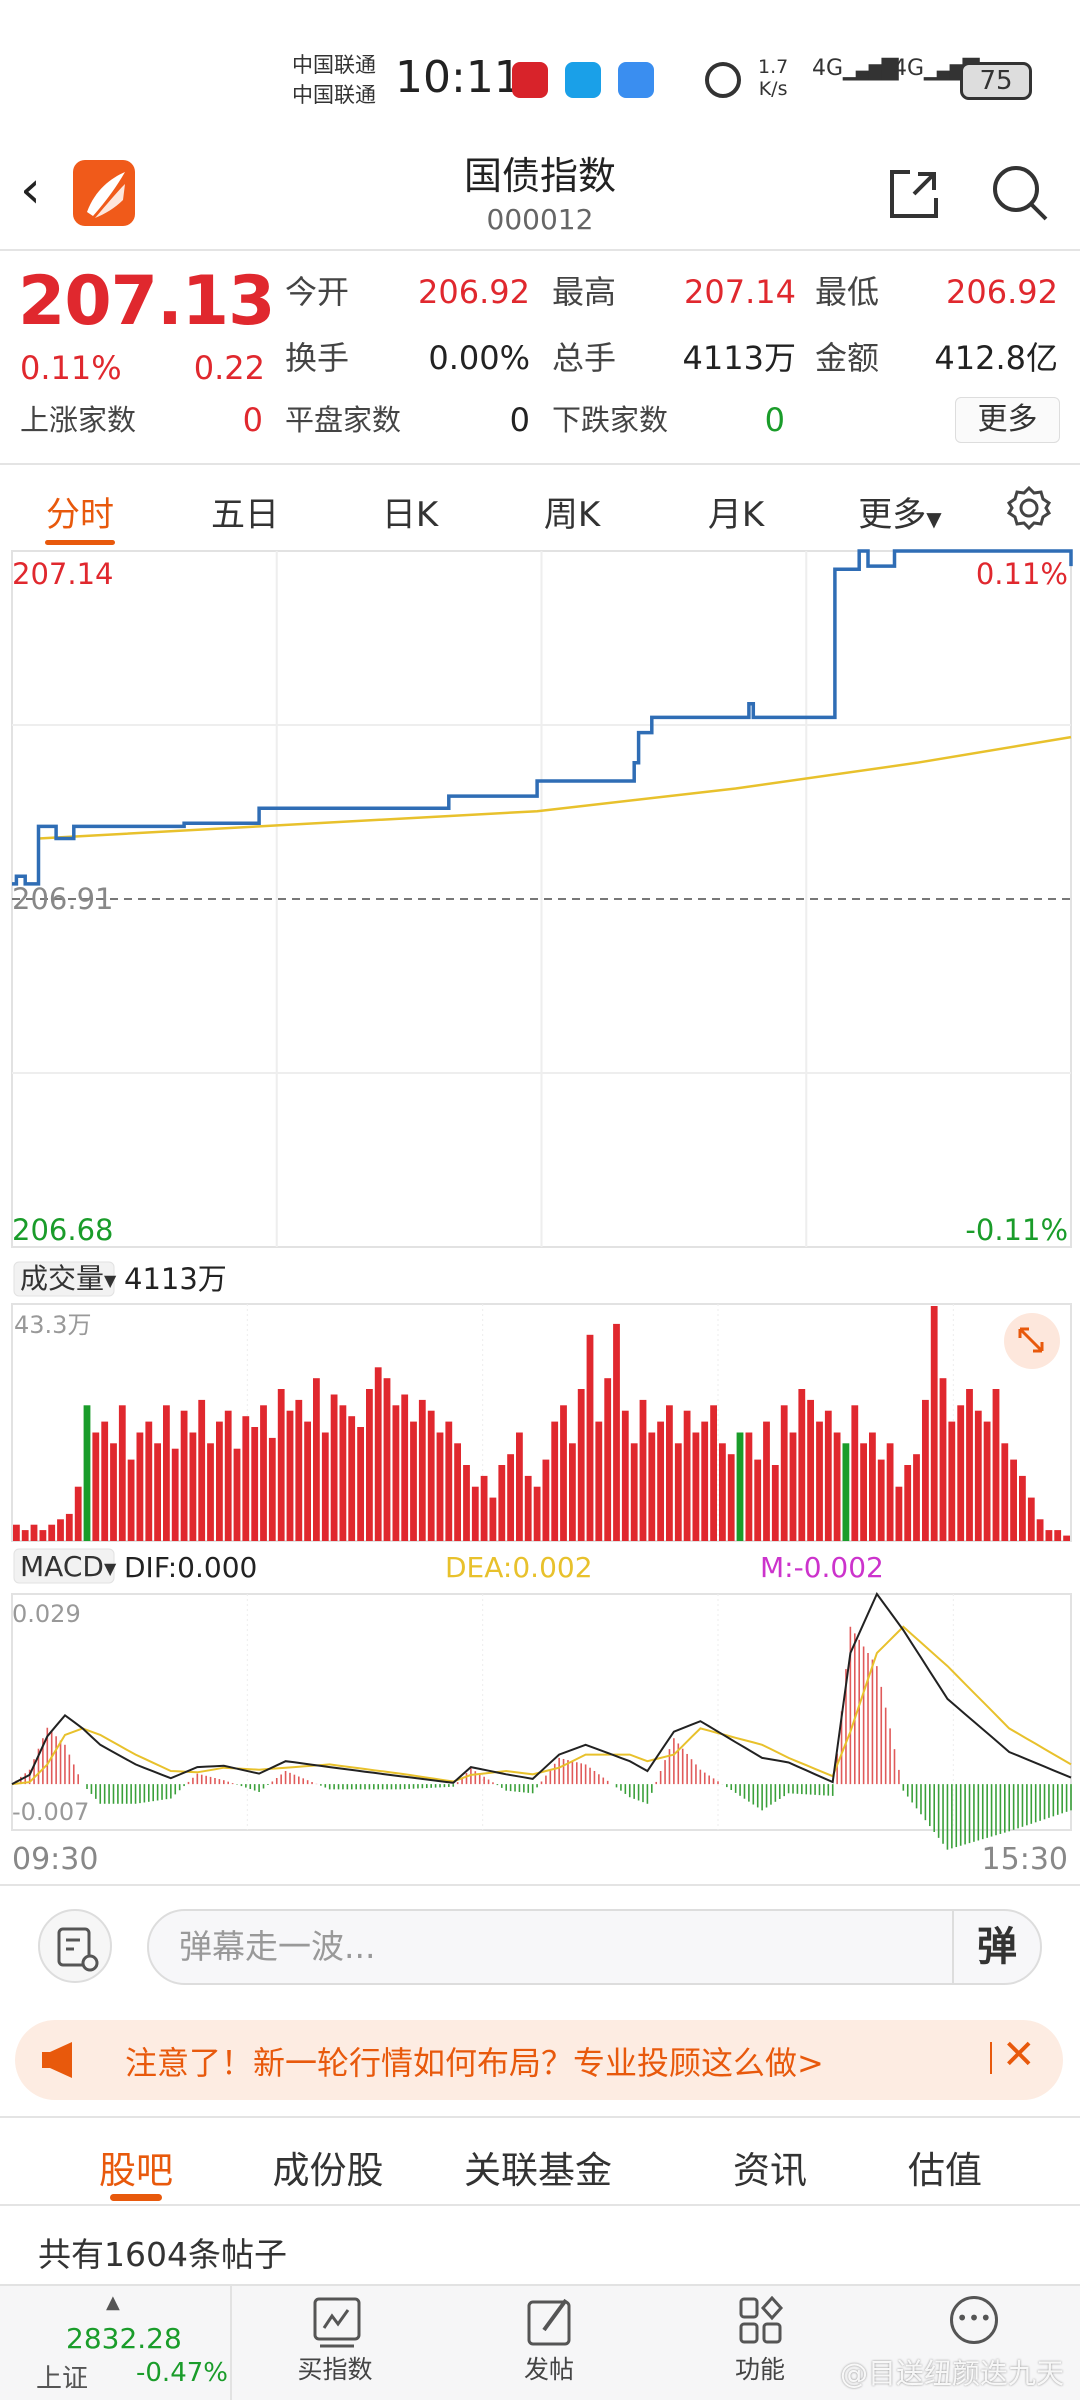 The height and width of the screenshot is (2400, 1080). What do you see at coordinates (75, 1946) in the screenshot?
I see `danmaku-settings-button` at bounding box center [75, 1946].